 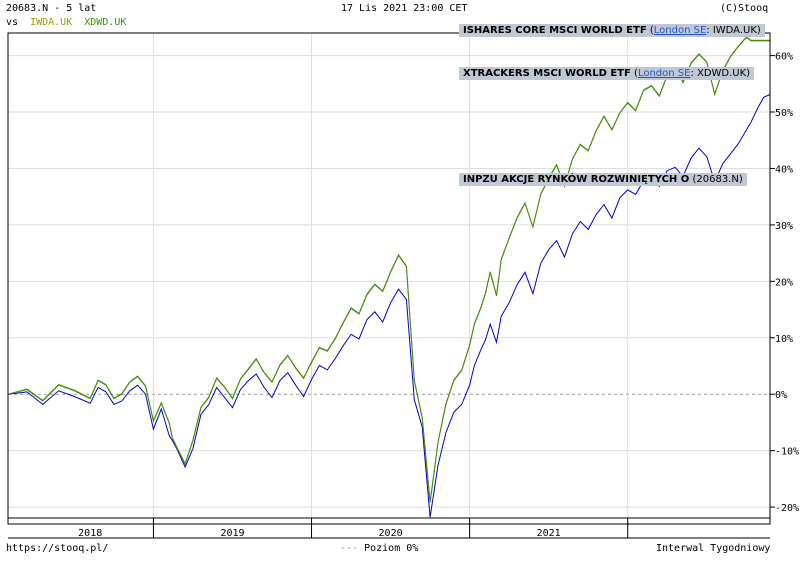 I want to click on legend-iwda-ticker: : IWDA.UK), so click(x=733, y=30).